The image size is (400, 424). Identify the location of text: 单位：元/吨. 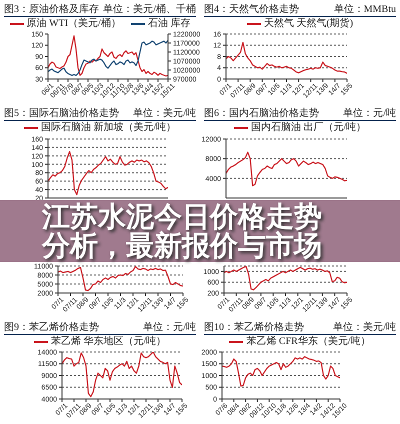
(369, 114).